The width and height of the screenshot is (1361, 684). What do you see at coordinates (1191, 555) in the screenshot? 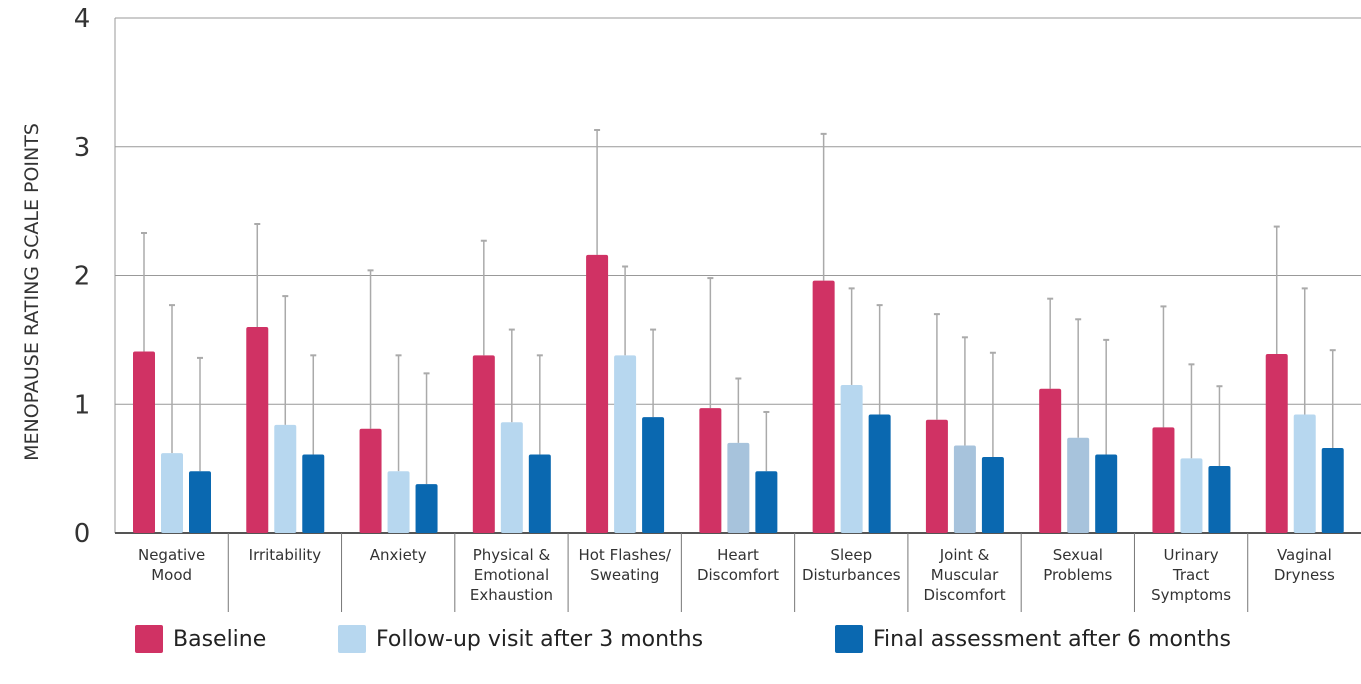
I see `x-category-label: Urinary` at bounding box center [1191, 555].